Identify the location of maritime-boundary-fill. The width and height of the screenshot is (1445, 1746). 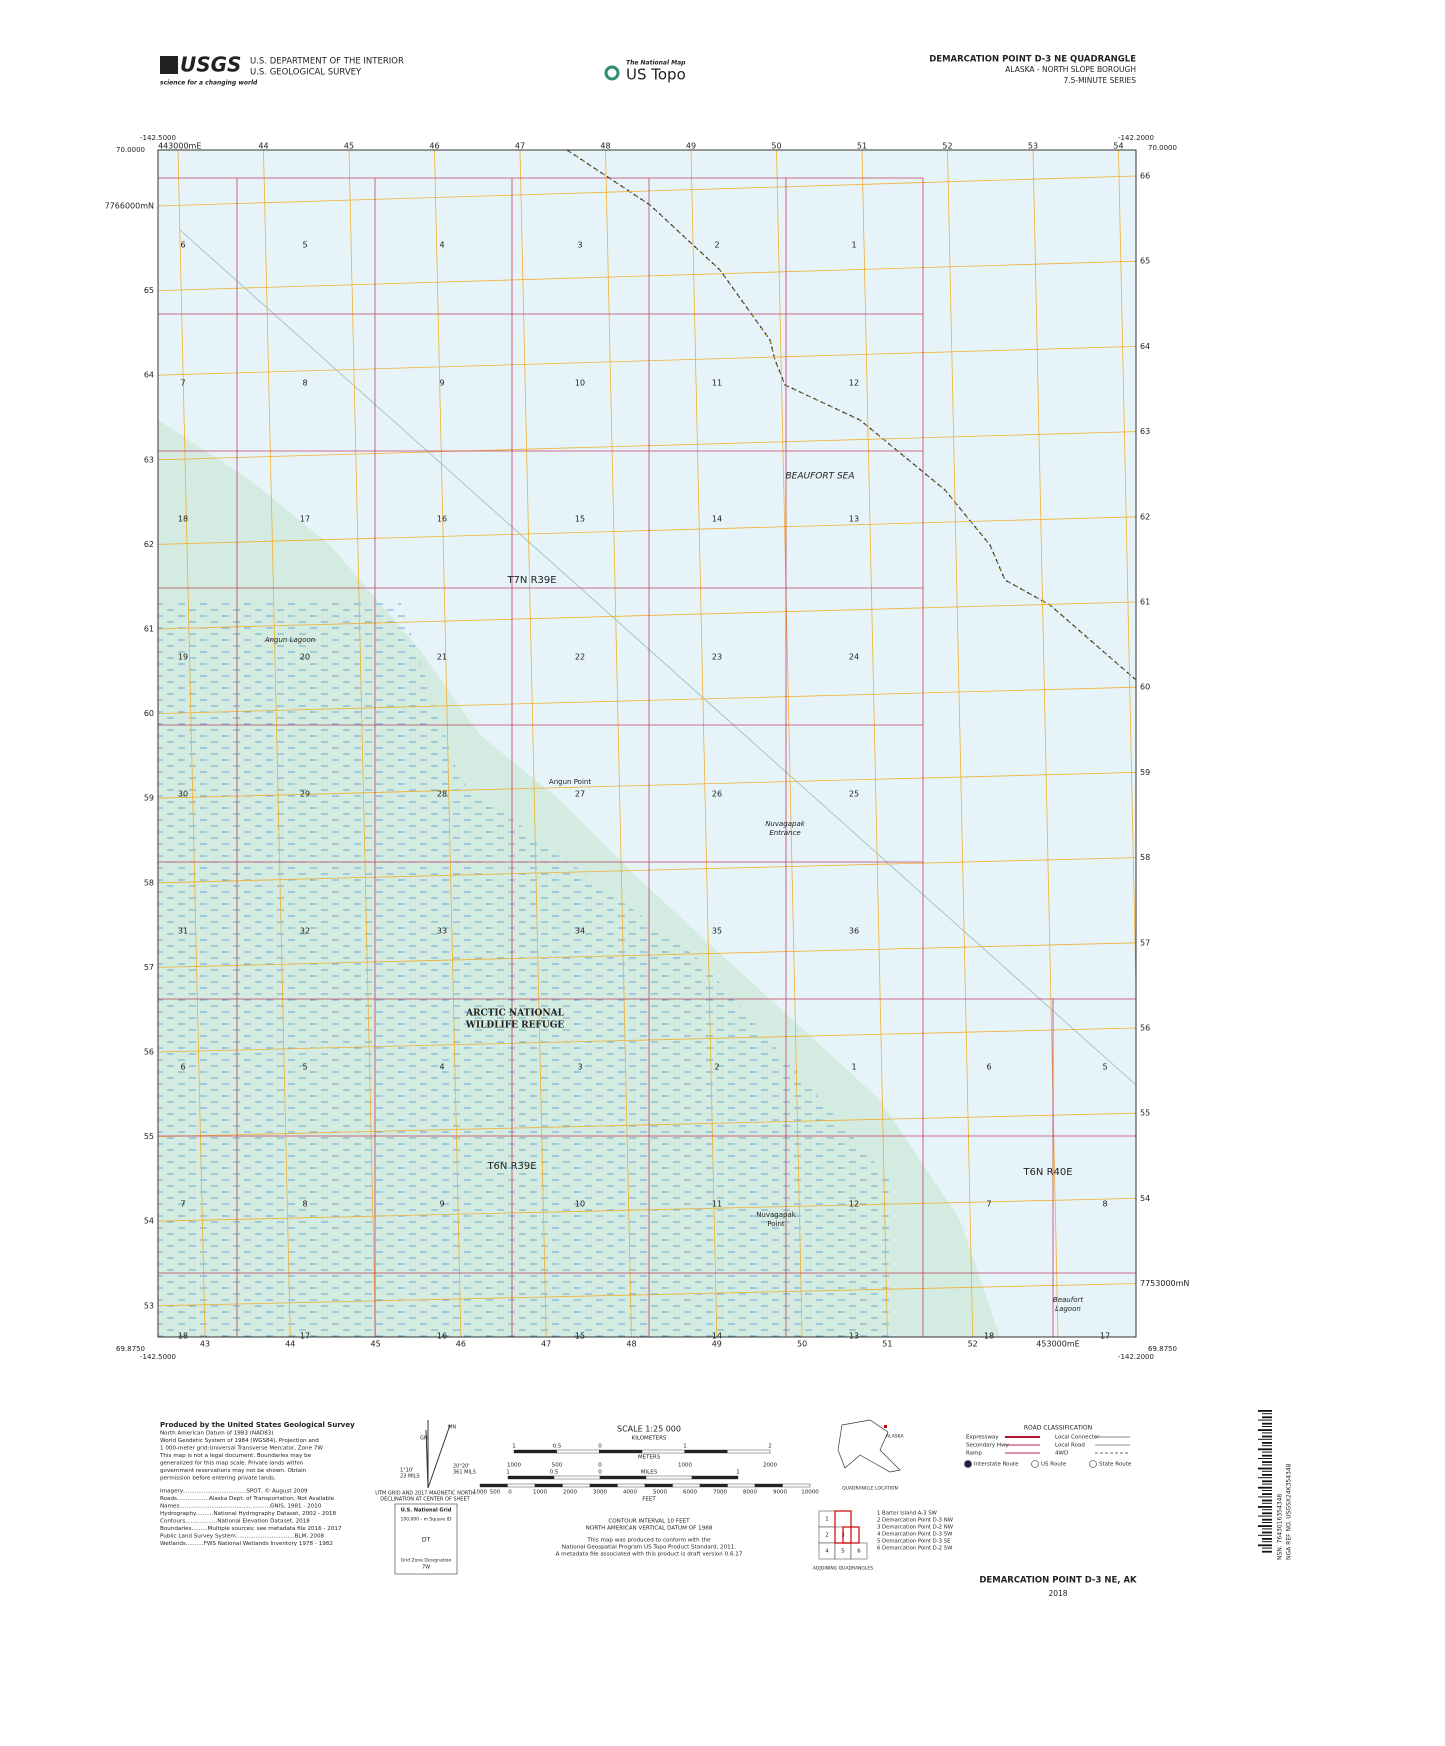
(851, 415).